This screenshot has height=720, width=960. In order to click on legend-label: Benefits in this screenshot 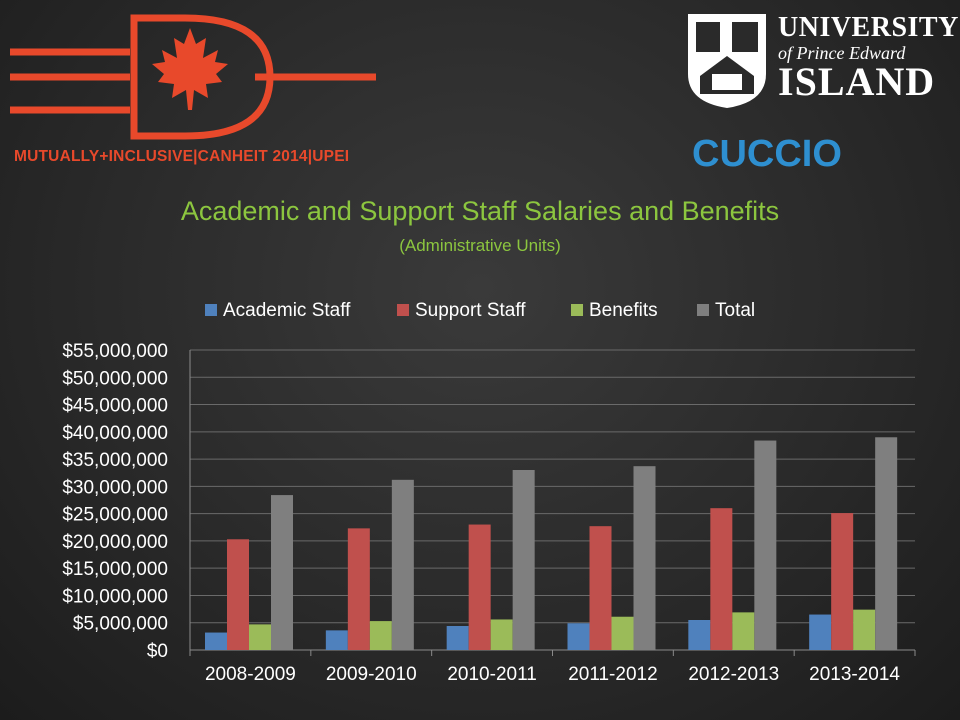, I will do `click(623, 310)`.